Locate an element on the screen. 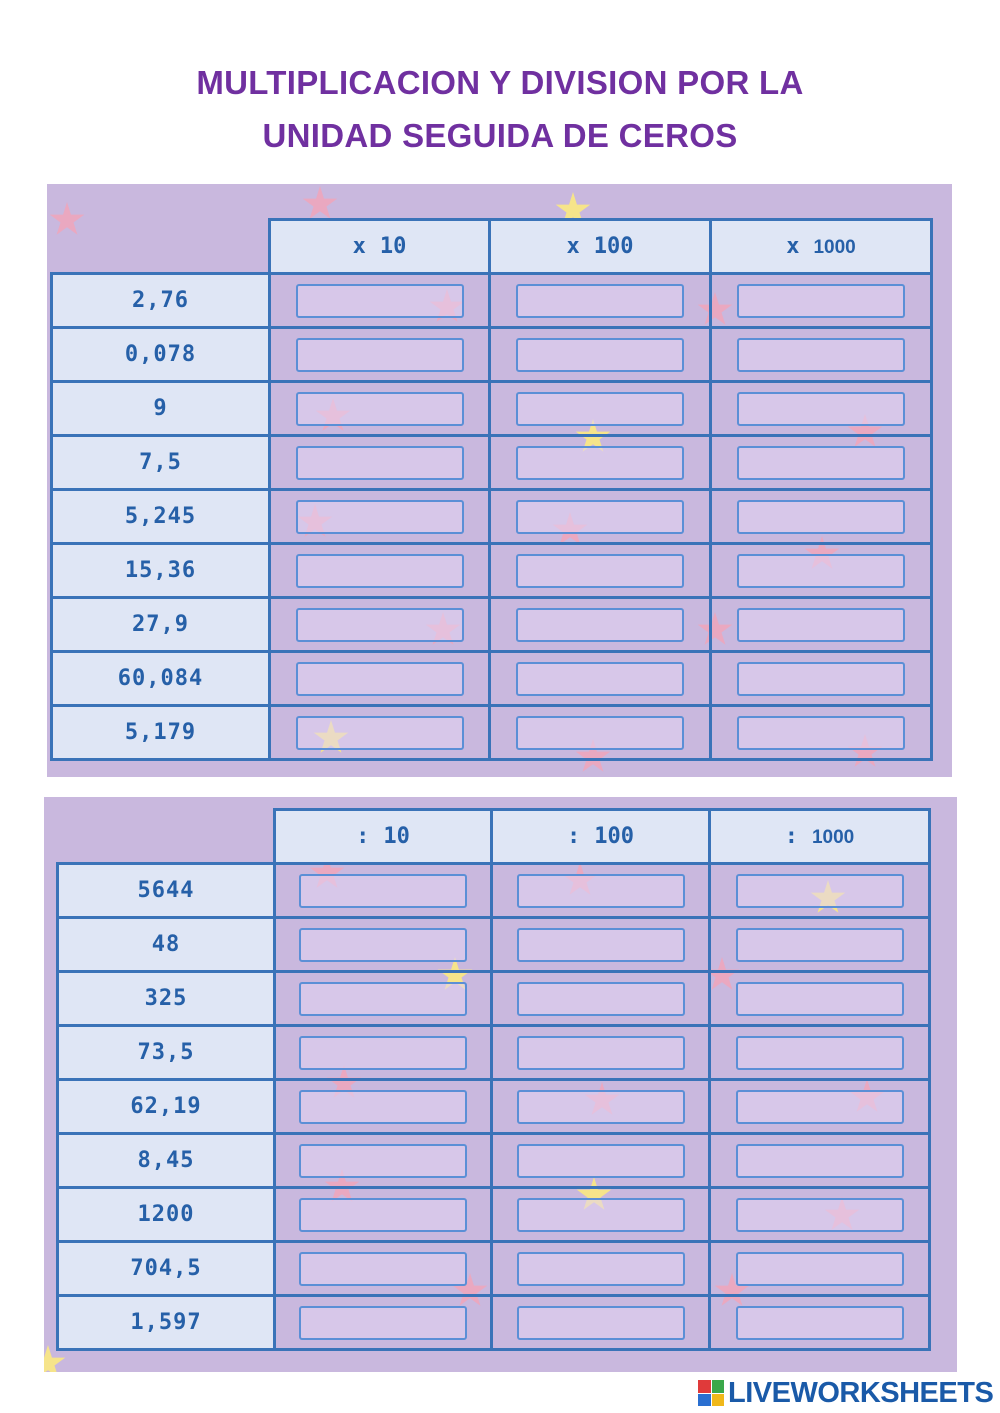  brand-name: LIVEWORKSHEETS is located at coordinates (861, 1392).